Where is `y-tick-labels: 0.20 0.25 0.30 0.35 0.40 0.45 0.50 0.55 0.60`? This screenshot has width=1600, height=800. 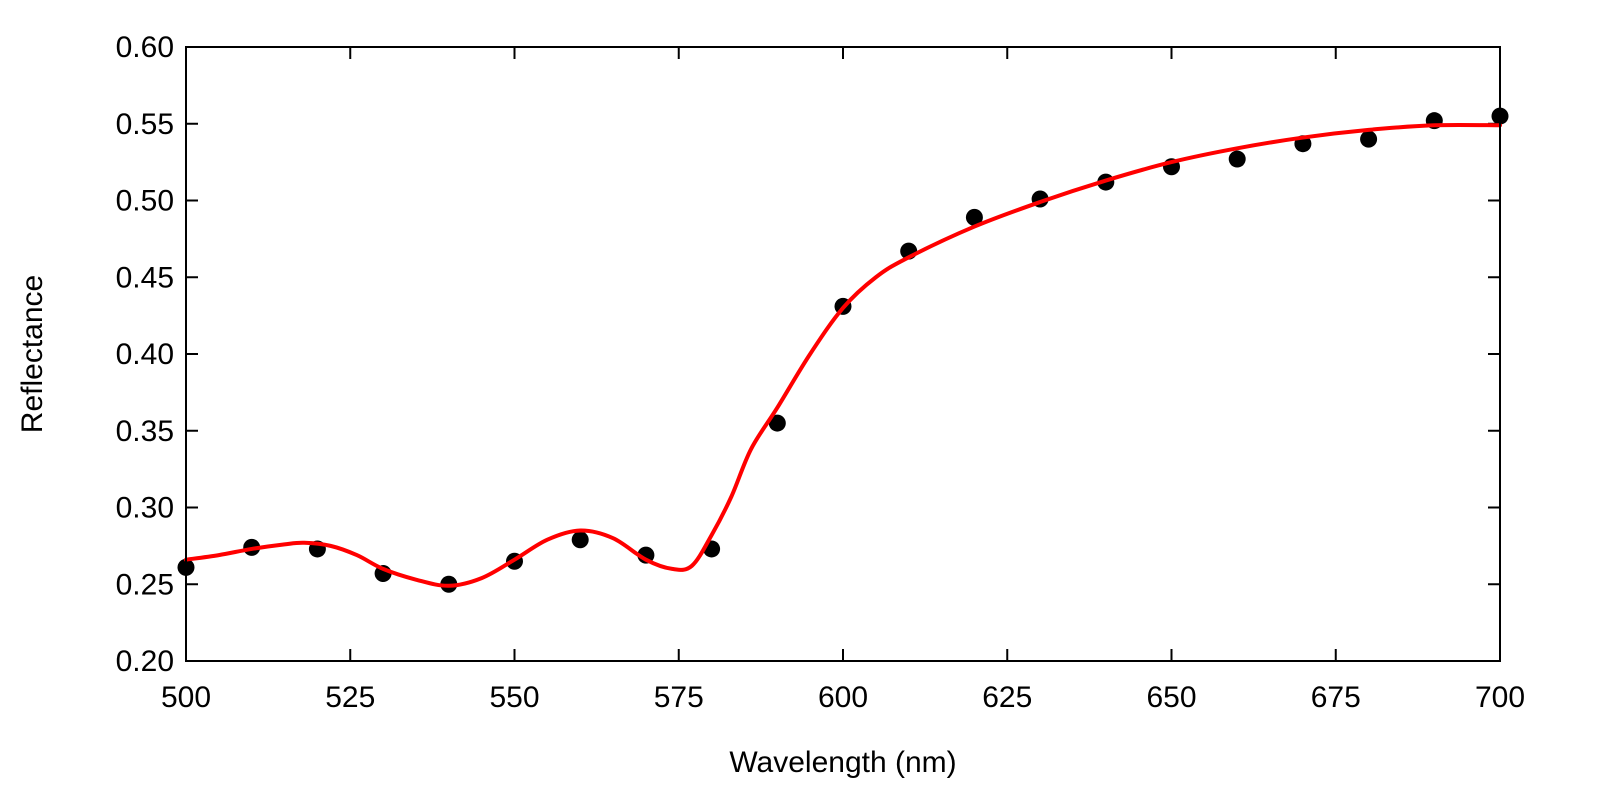 y-tick-labels: 0.20 0.25 0.30 0.35 0.40 0.45 0.50 0.55 0.60 is located at coordinates (145, 354).